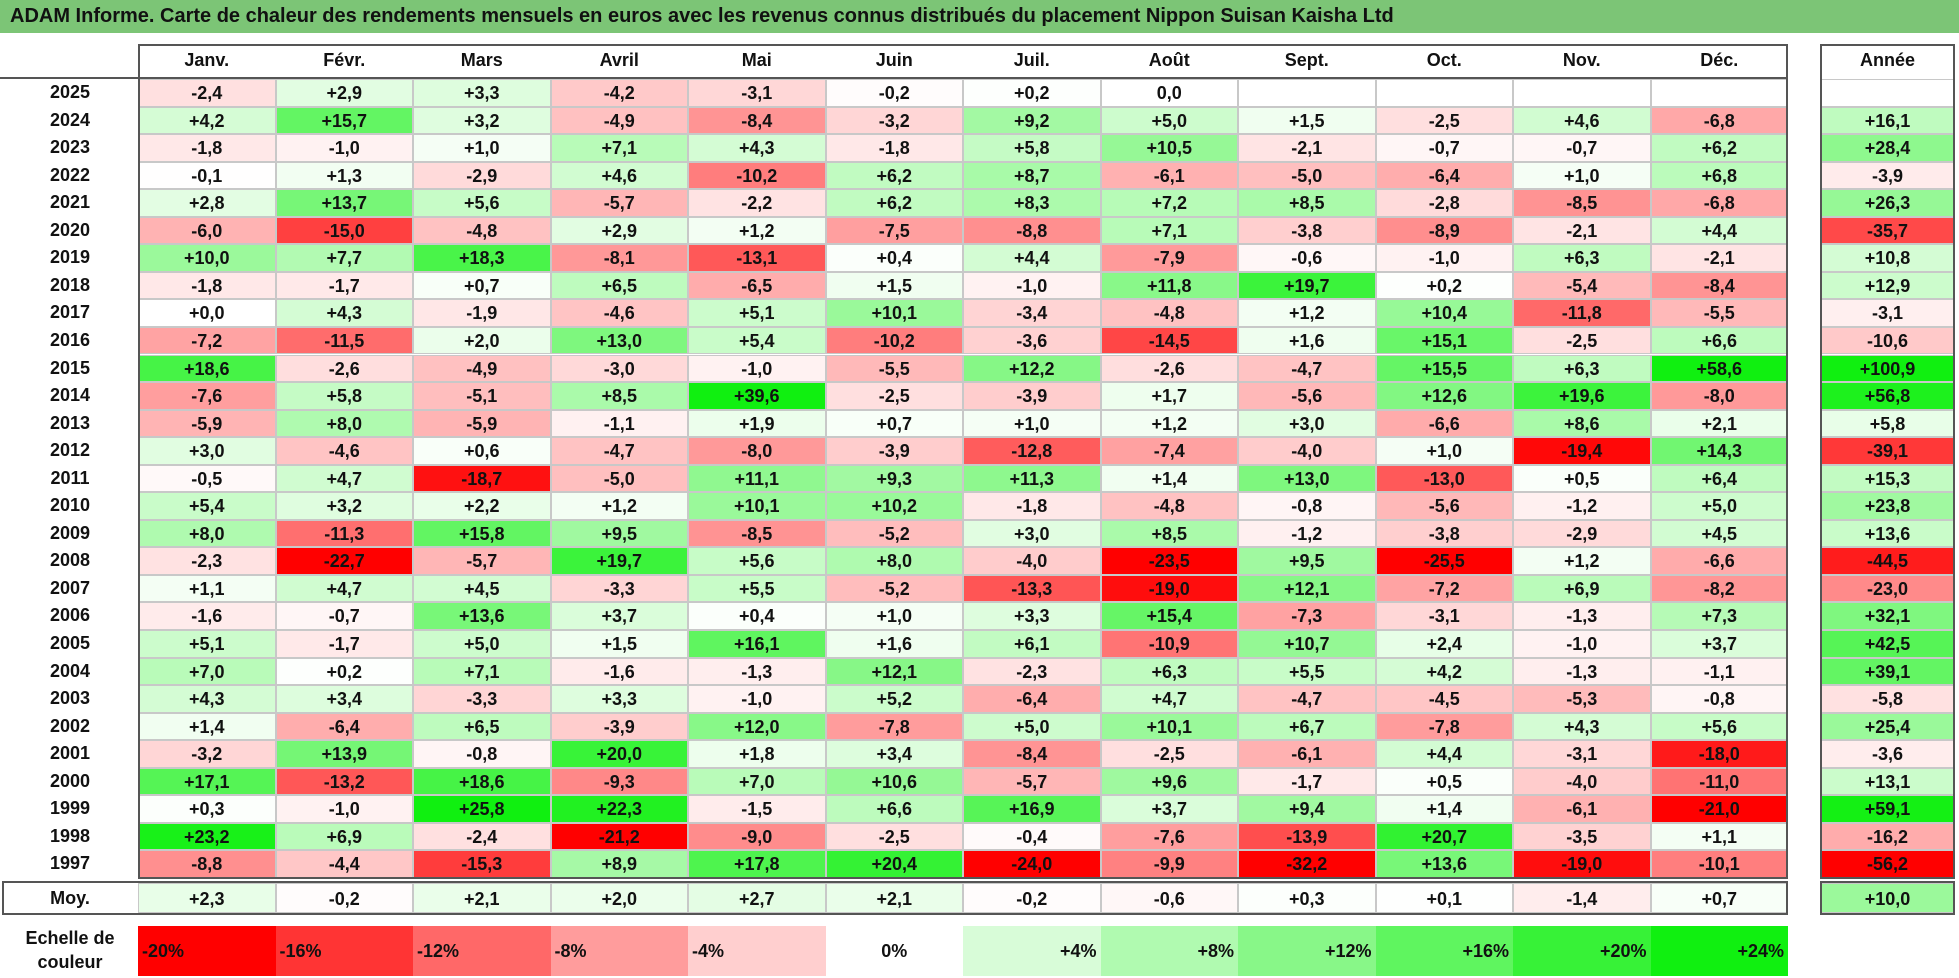 The height and width of the screenshot is (978, 1959). What do you see at coordinates (1307, 285) in the screenshot?
I see `heatmap-cell: +19,7` at bounding box center [1307, 285].